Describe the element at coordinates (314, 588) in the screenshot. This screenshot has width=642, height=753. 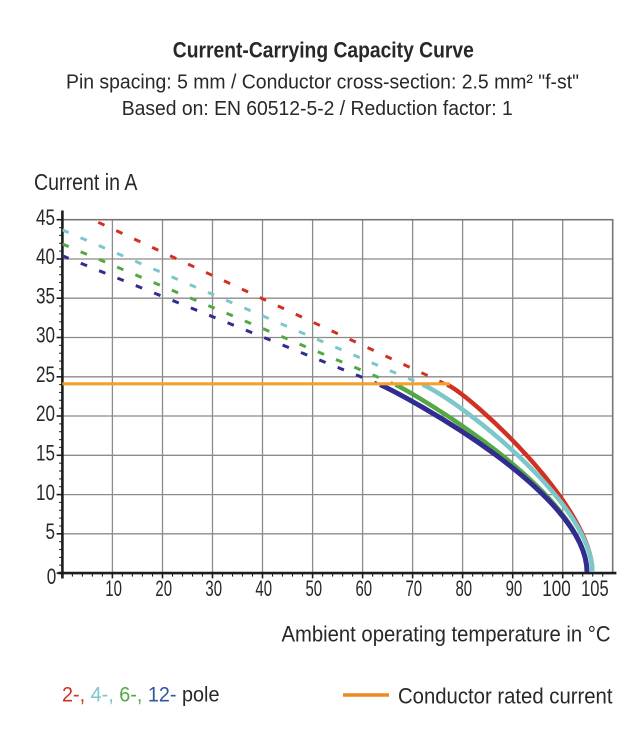
I see `svg-text: 50` at that location.